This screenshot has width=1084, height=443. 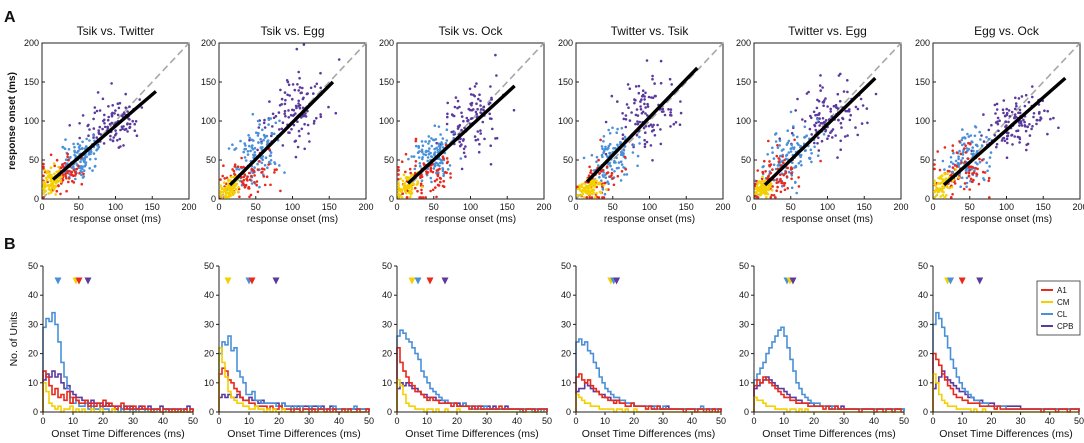 What do you see at coordinates (427, 421) in the screenshot?
I see `x-tick-label: 10` at bounding box center [427, 421].